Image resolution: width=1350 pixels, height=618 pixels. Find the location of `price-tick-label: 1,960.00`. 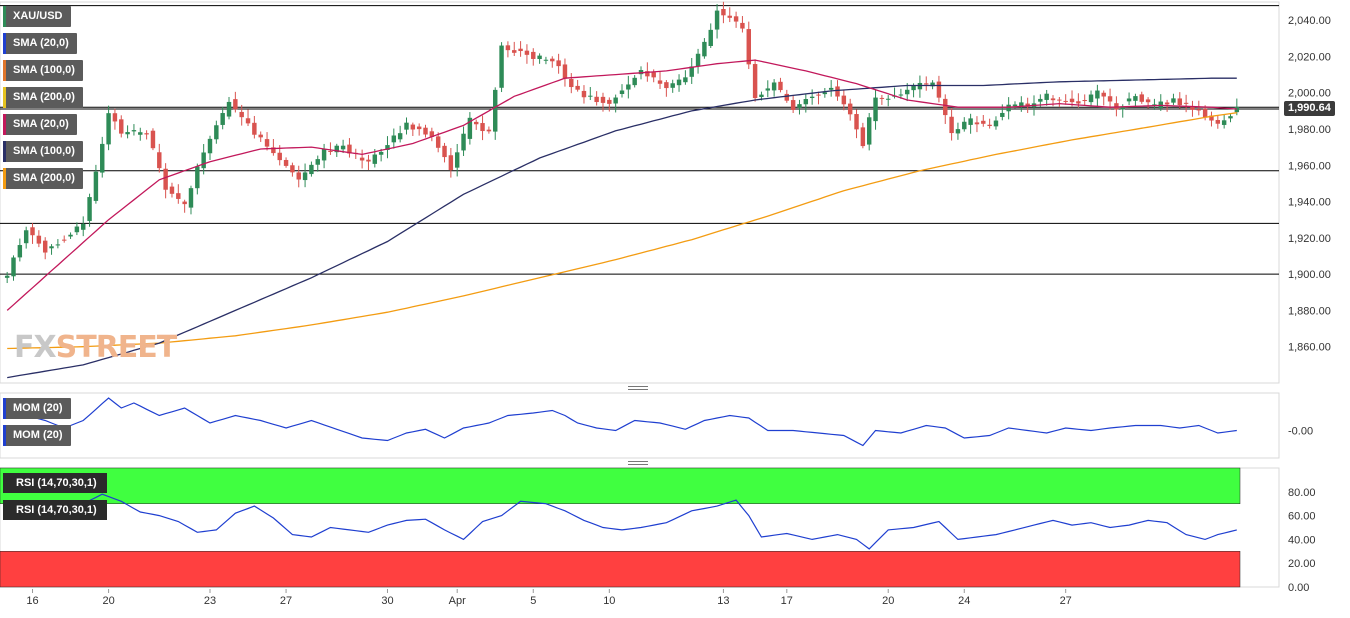

price-tick-label: 1,960.00 is located at coordinates (1309, 166).